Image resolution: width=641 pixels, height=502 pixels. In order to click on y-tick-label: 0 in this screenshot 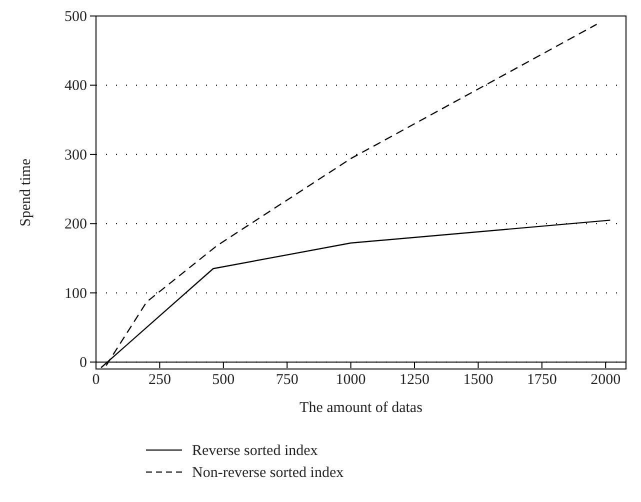, I will do `click(83, 363)`.